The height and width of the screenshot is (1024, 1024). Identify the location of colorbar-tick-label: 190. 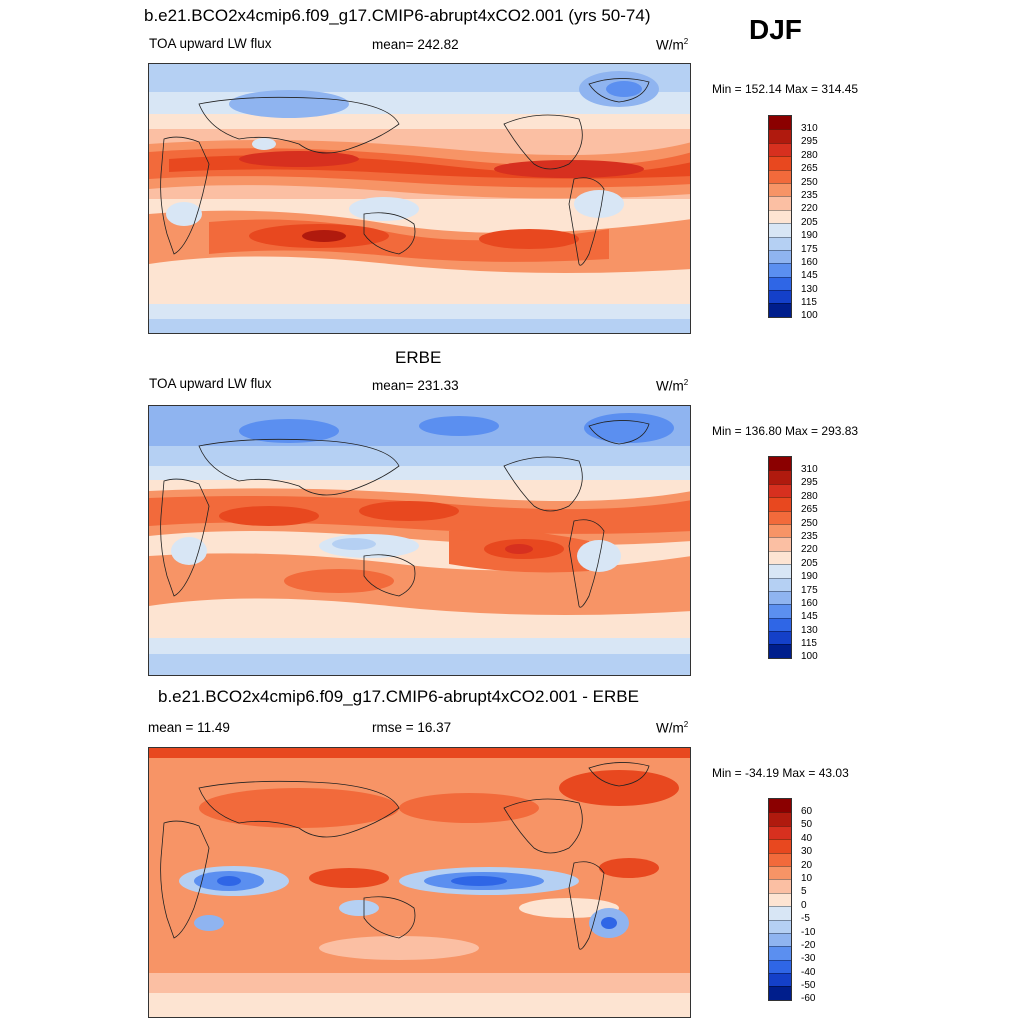
(809, 577).